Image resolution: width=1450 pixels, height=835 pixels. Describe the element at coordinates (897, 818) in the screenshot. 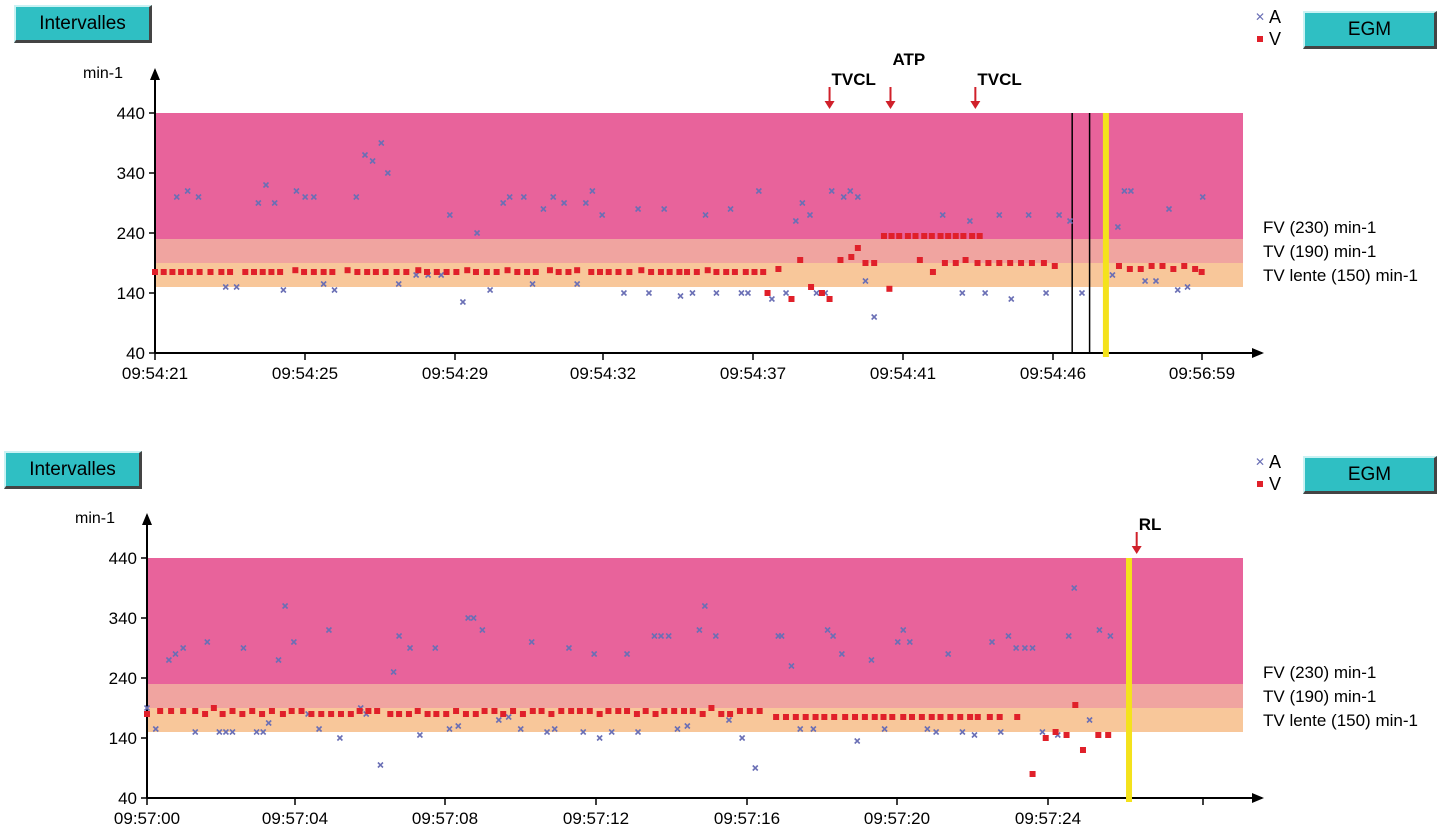

I see `x-tick-label: 09:57:20` at that location.